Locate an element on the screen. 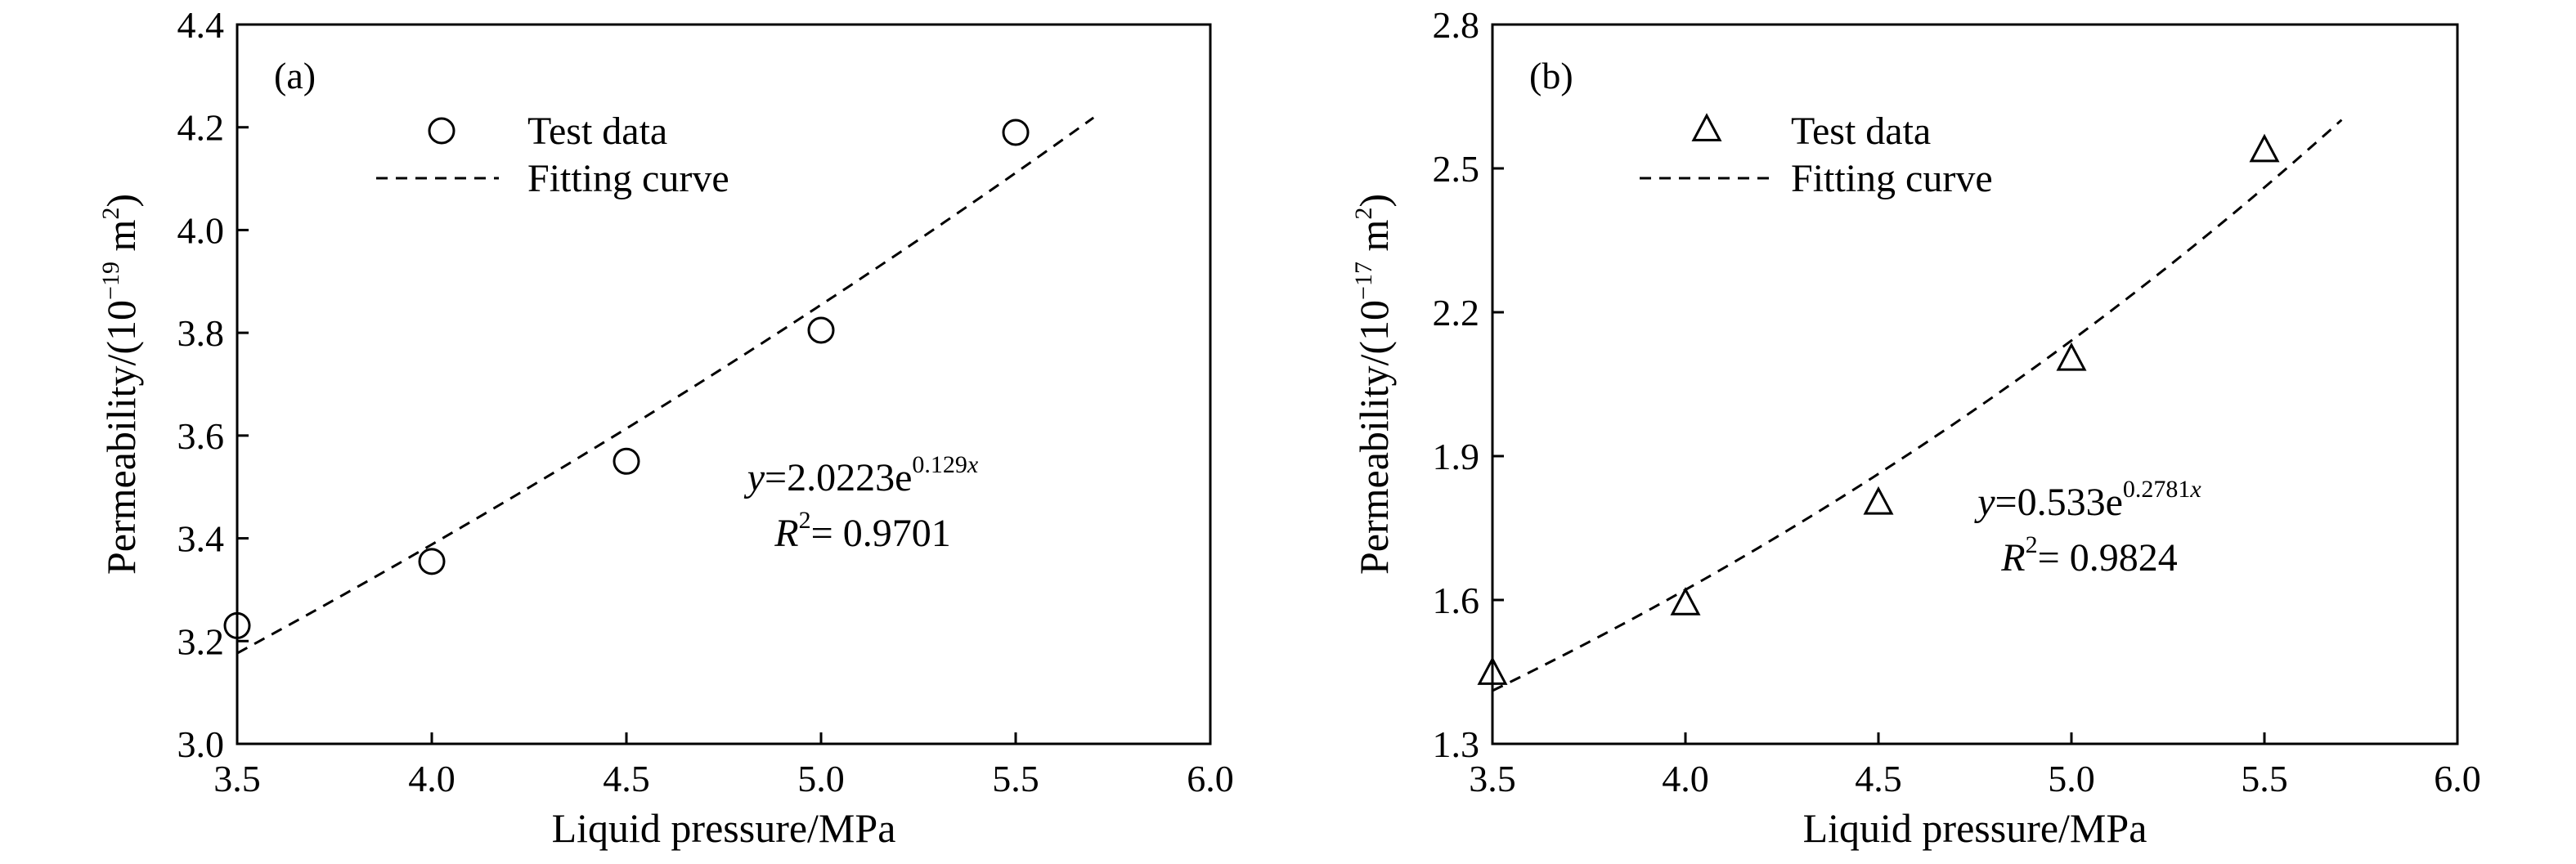 This screenshot has width=2576, height=864. y-tick-label: 3.2 is located at coordinates (201, 641).